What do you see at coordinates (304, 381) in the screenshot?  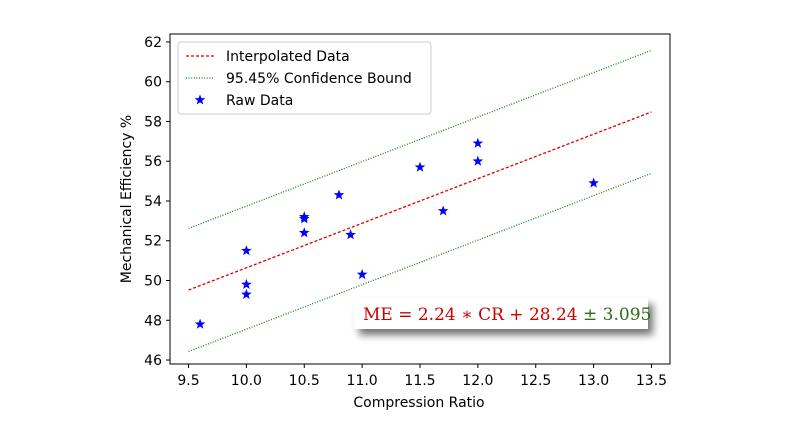 I see `x-tick-label: 10.5` at bounding box center [304, 381].